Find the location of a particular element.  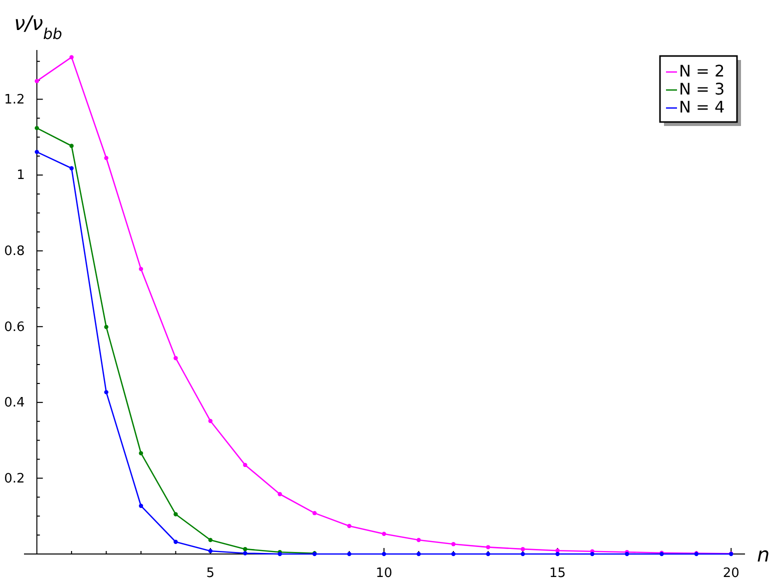

x-tick-label: 15 is located at coordinates (557, 574).